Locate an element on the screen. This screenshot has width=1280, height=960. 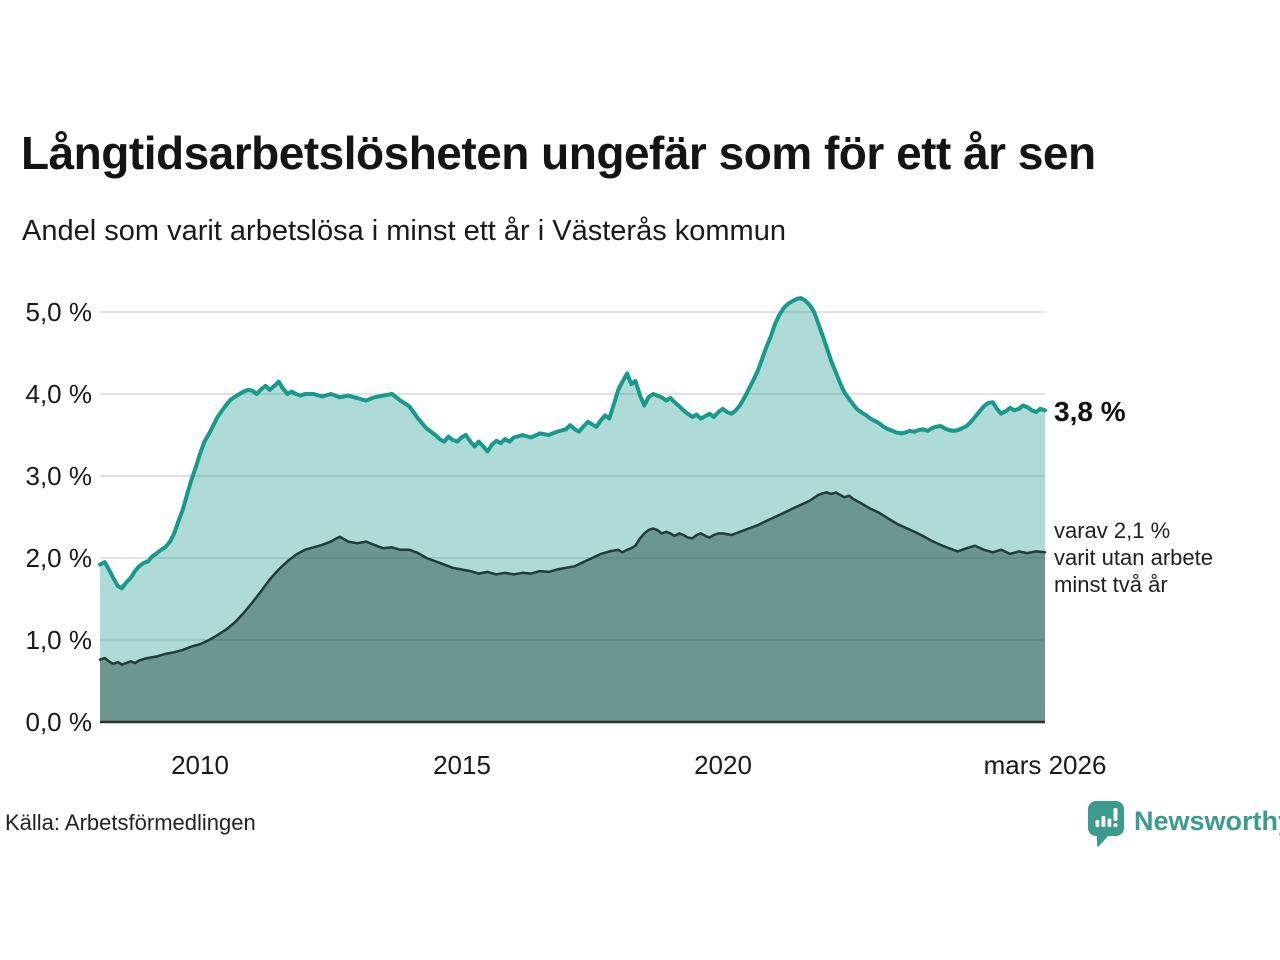
y-tick-1: 1,0 % is located at coordinates (59, 640).